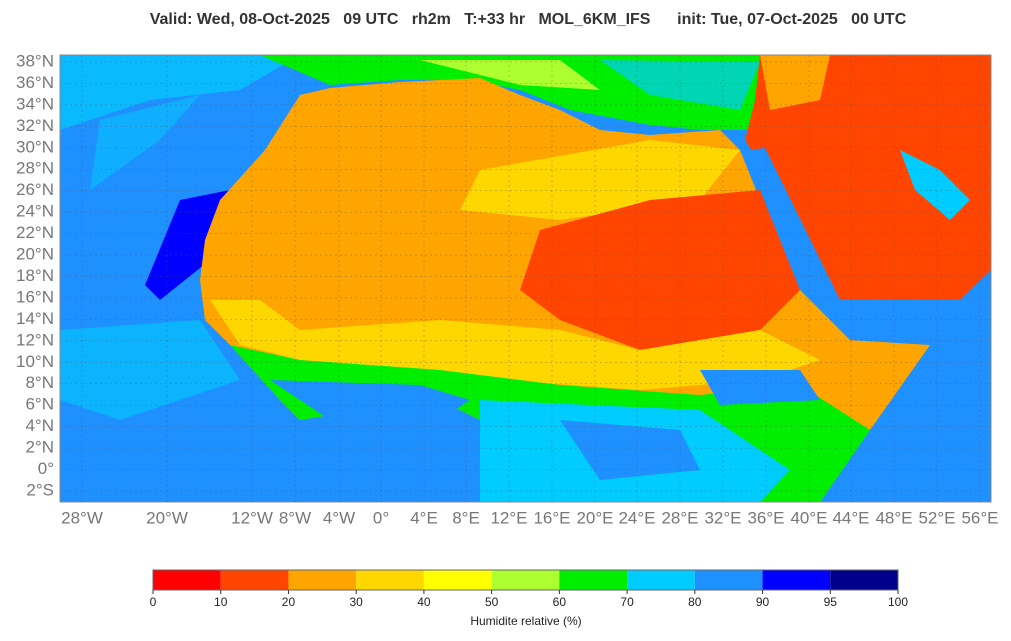 Image resolution: width=1011 pixels, height=641 pixels. Describe the element at coordinates (35, 189) in the screenshot. I see `lat-label: 26°N` at that location.